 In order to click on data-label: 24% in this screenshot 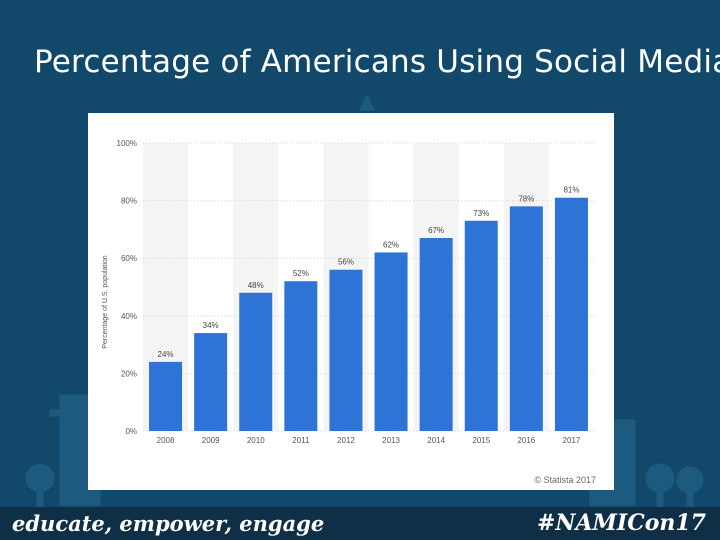, I will do `click(166, 354)`.